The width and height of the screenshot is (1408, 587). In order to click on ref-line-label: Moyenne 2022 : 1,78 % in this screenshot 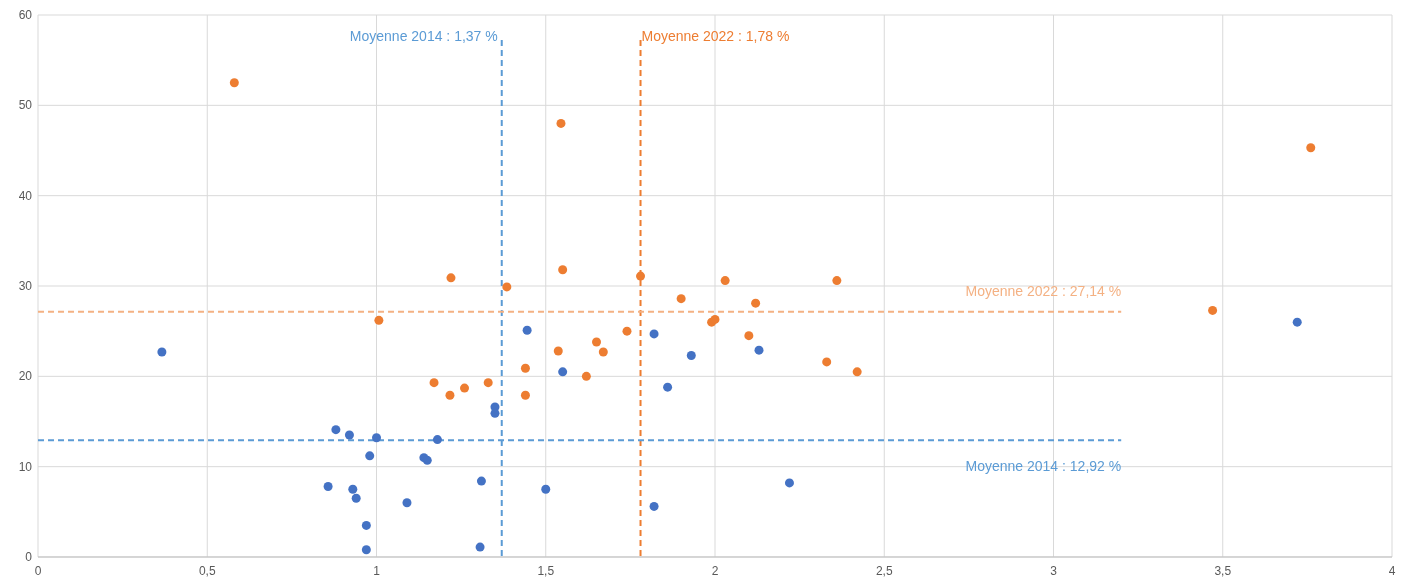, I will do `click(715, 36)`.